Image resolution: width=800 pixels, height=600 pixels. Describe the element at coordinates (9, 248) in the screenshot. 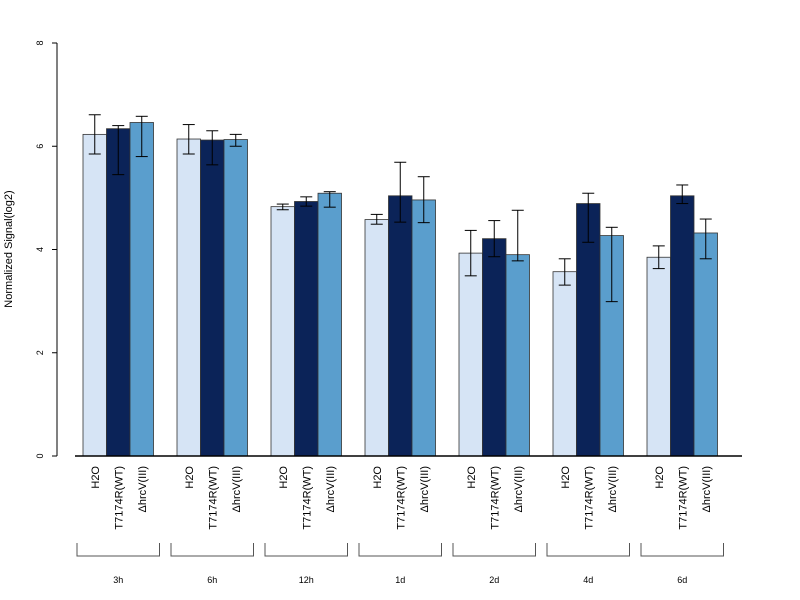

I see `y-axis-title: Normalized Signal(log2)` at that location.